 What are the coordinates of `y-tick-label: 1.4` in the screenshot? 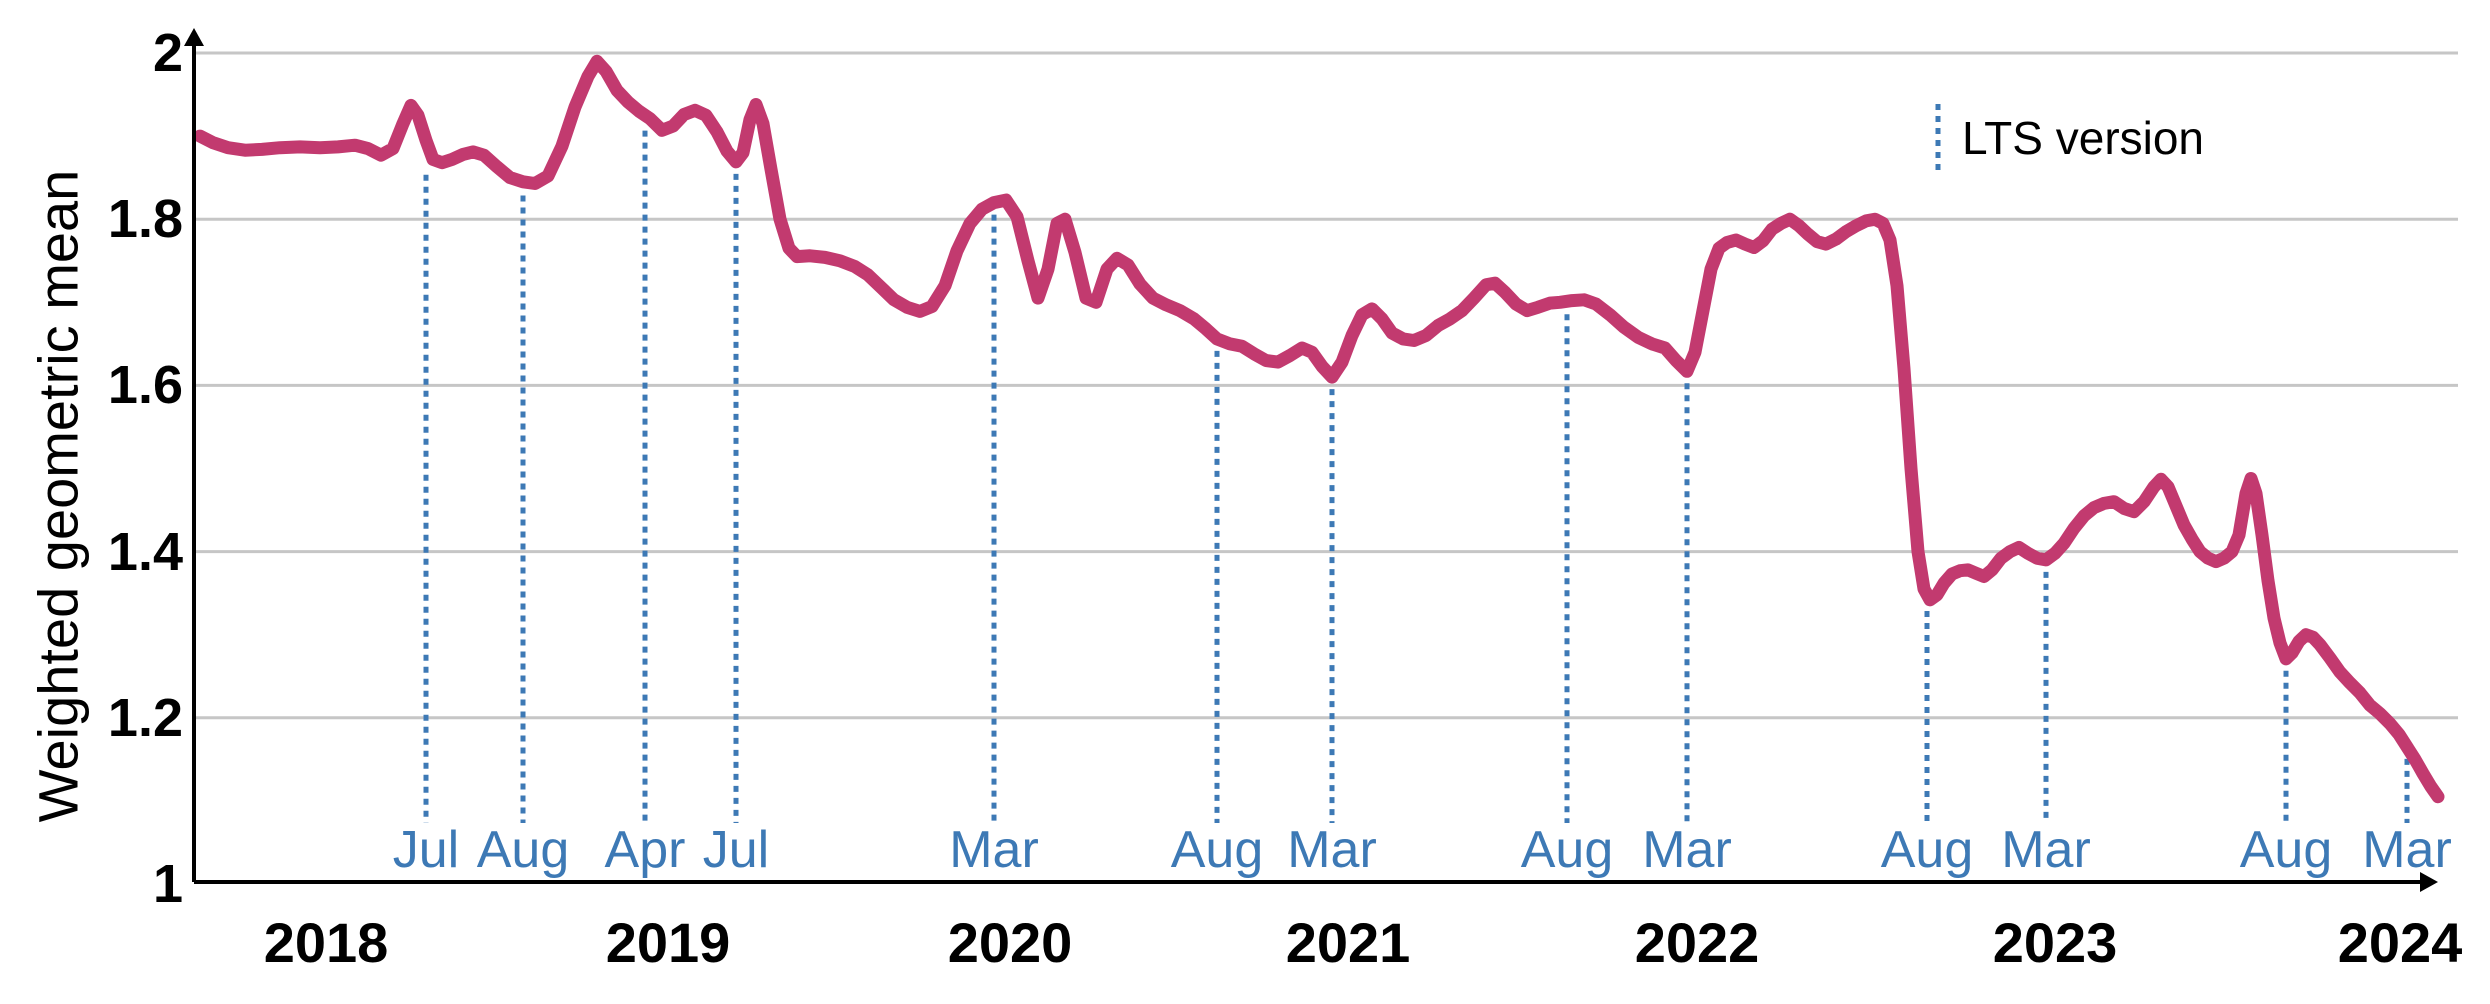 It's located at (145, 551).